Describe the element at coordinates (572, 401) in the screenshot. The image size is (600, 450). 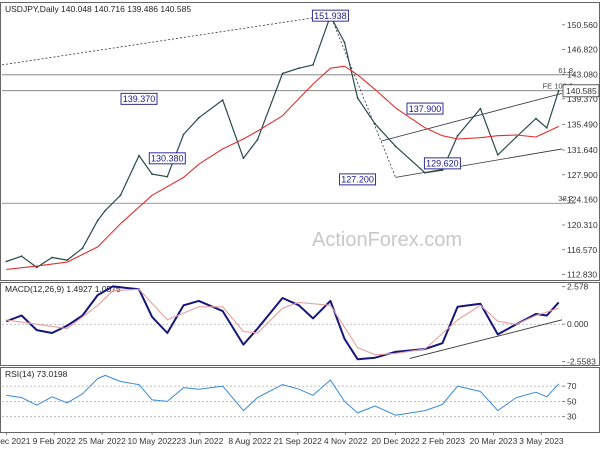
I see `y-tick-label: 50` at that location.